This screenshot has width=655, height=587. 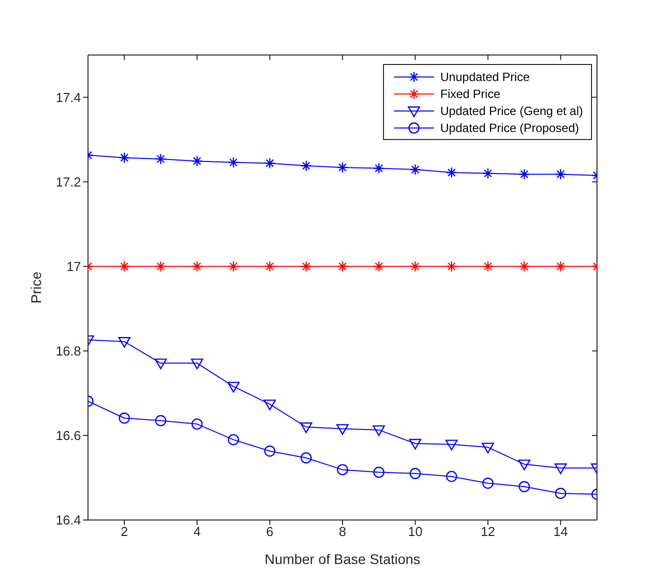 What do you see at coordinates (197, 532) in the screenshot?
I see `x-tick-label: 4` at bounding box center [197, 532].